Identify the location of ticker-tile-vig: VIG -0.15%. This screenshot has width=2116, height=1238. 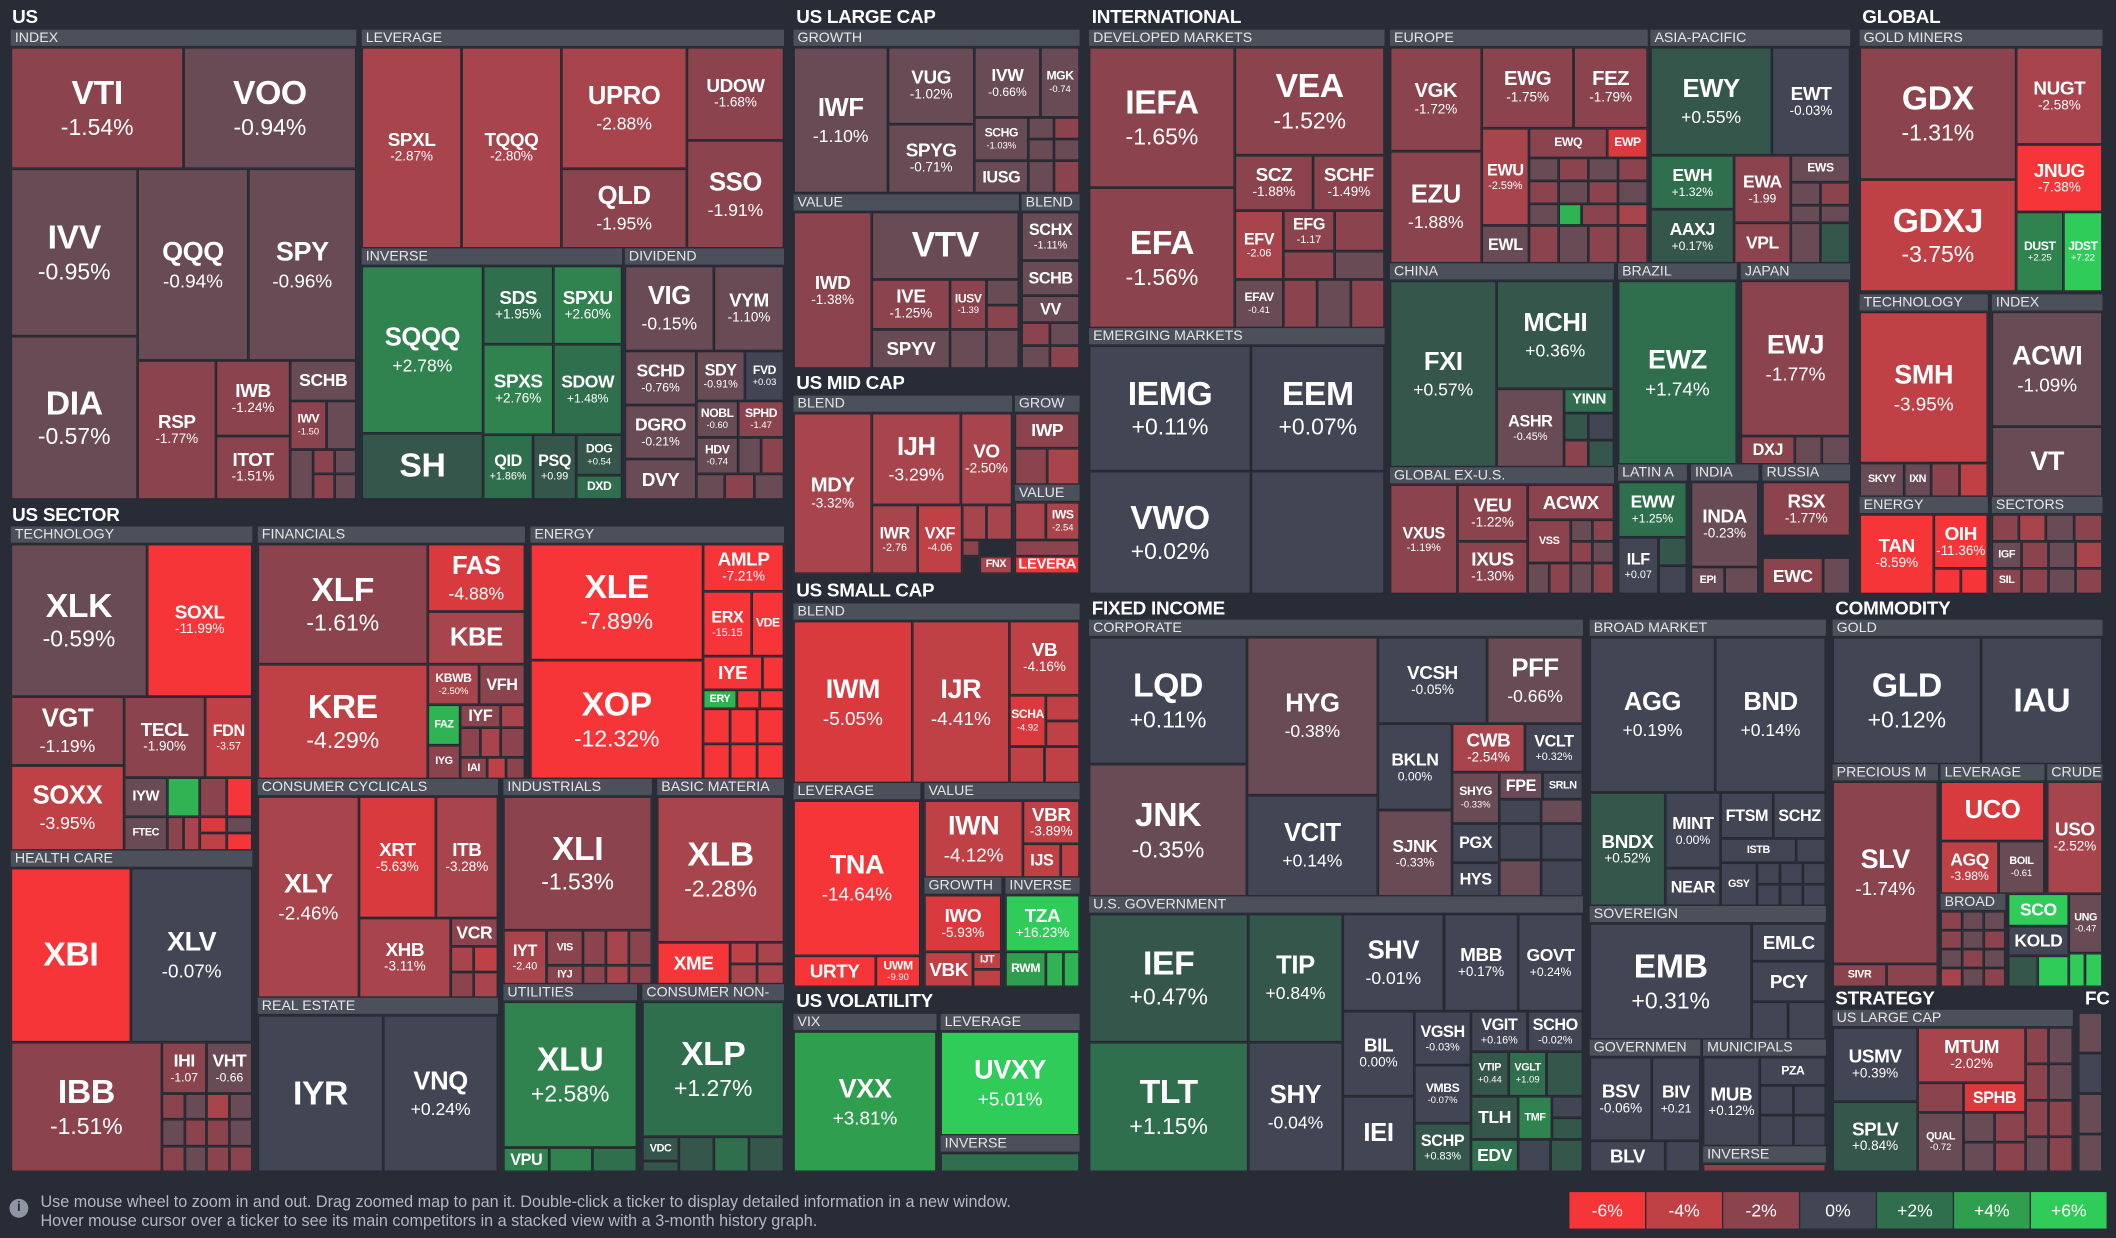
(669, 308).